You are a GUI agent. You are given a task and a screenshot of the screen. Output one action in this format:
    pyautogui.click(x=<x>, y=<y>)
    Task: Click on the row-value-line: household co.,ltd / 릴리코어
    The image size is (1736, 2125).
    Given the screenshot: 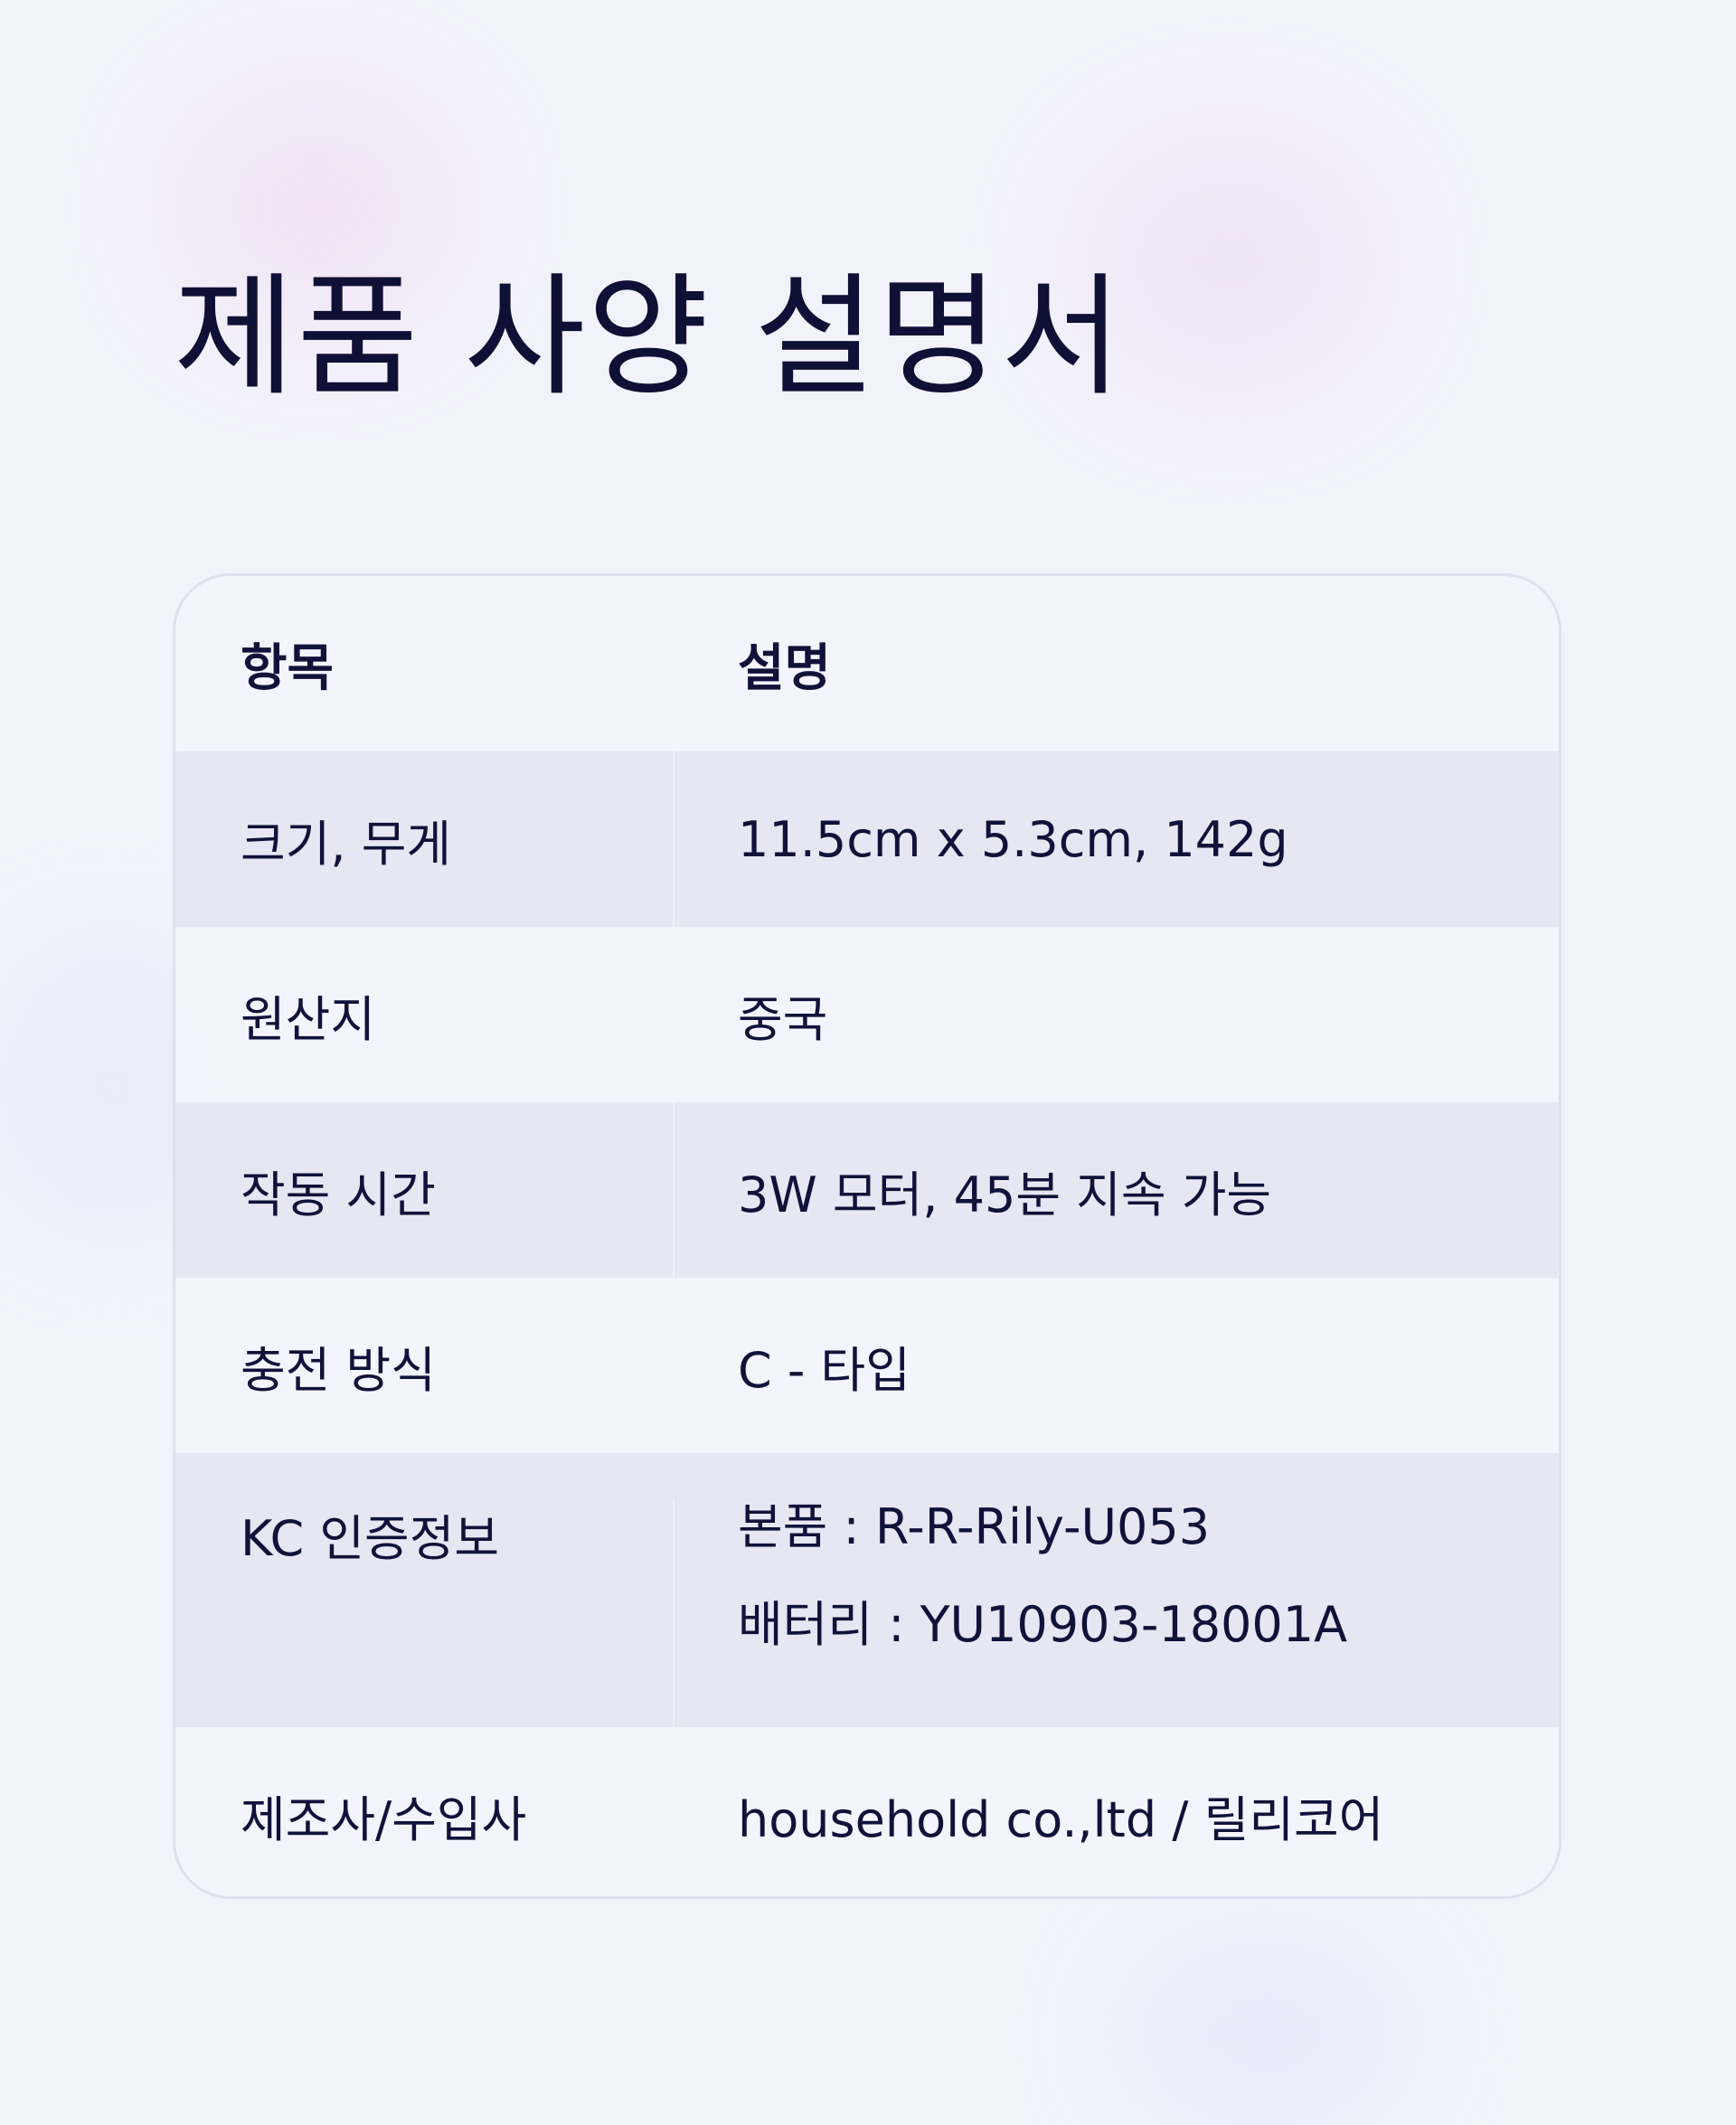 What is the action you would take?
    pyautogui.click(x=1061, y=1819)
    